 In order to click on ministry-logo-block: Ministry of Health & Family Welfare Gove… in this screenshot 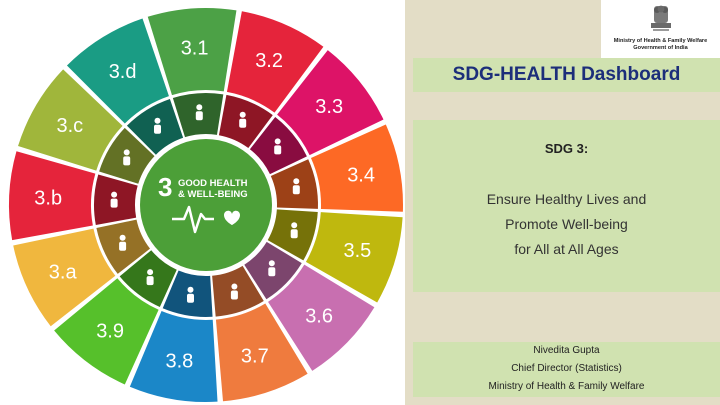, I will do `click(660, 29)`.